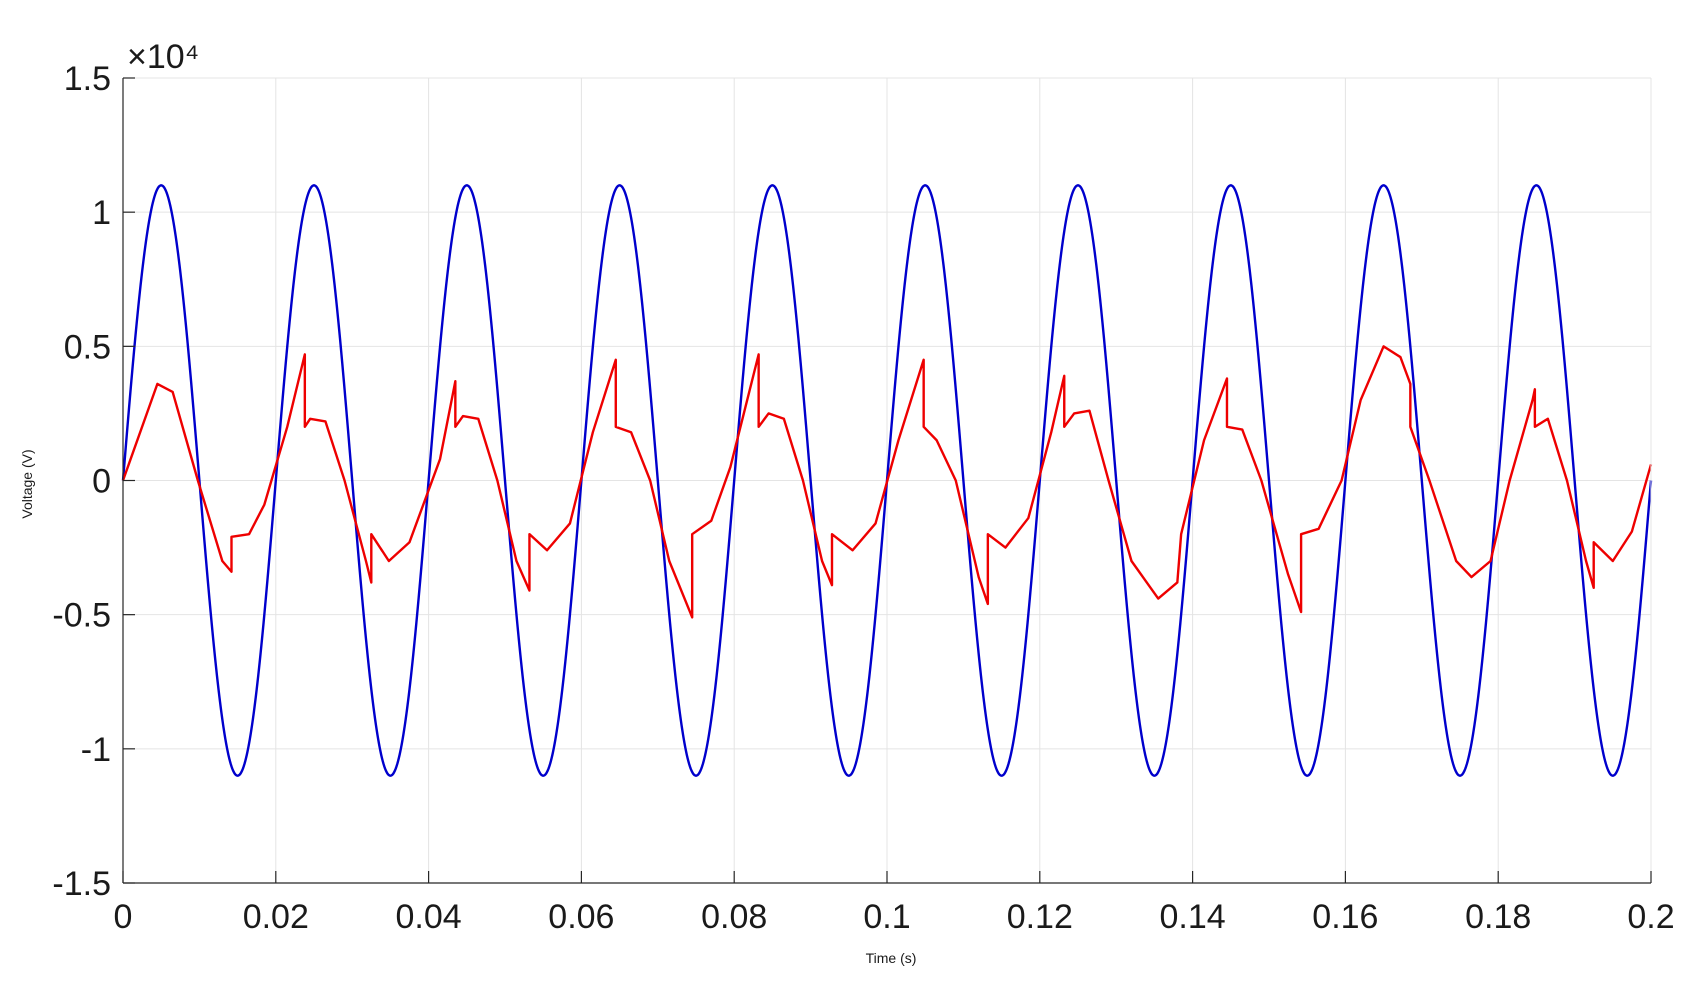  What do you see at coordinates (87, 347) in the screenshot?
I see `y-tick-label: 0.5` at bounding box center [87, 347].